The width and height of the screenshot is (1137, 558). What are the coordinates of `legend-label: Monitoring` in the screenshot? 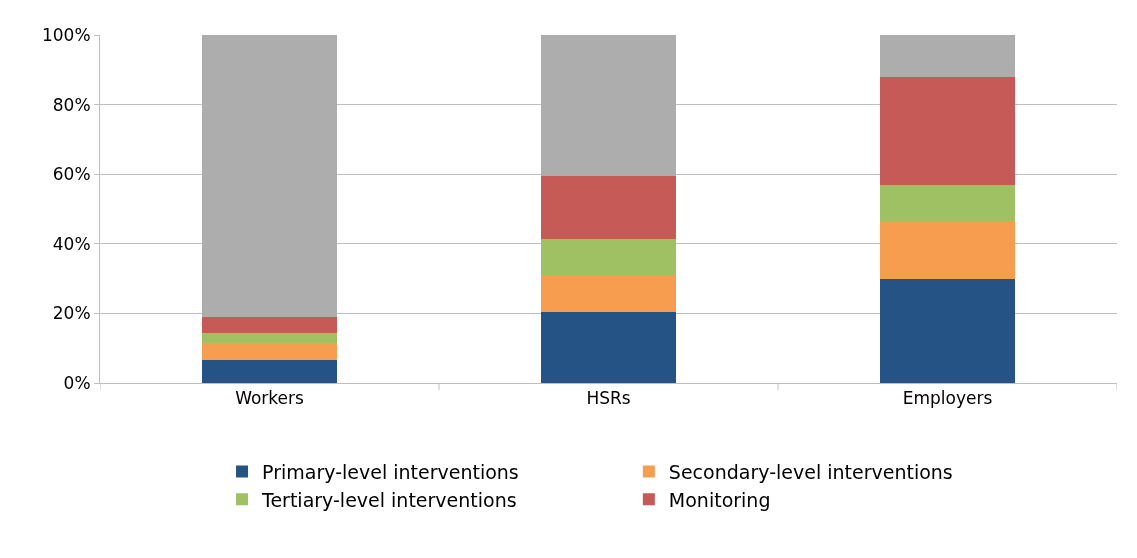 It's located at (719, 499).